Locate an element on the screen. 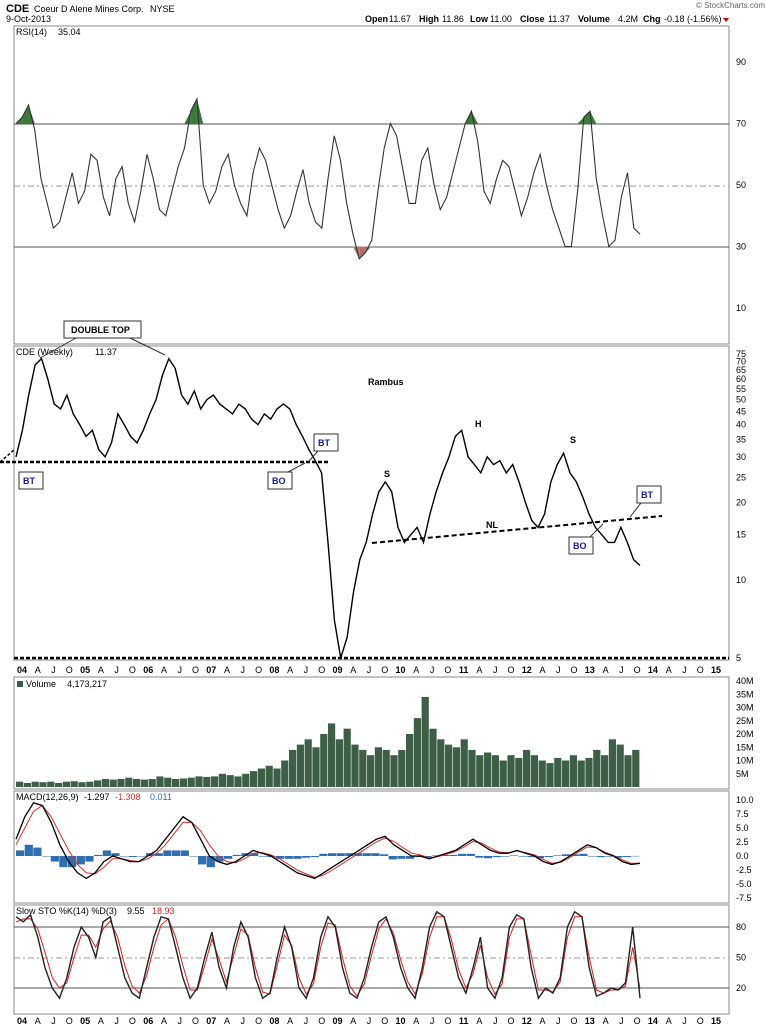  quote-high-label: High is located at coordinates (429, 19).